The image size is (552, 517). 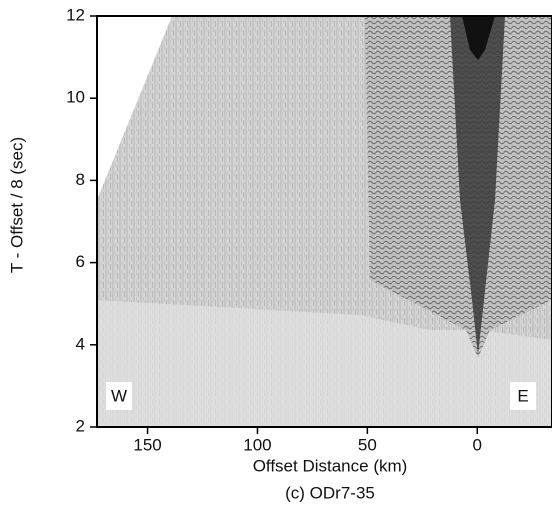 What do you see at coordinates (134, 108) in the screenshot?
I see `blank-wedge` at bounding box center [134, 108].